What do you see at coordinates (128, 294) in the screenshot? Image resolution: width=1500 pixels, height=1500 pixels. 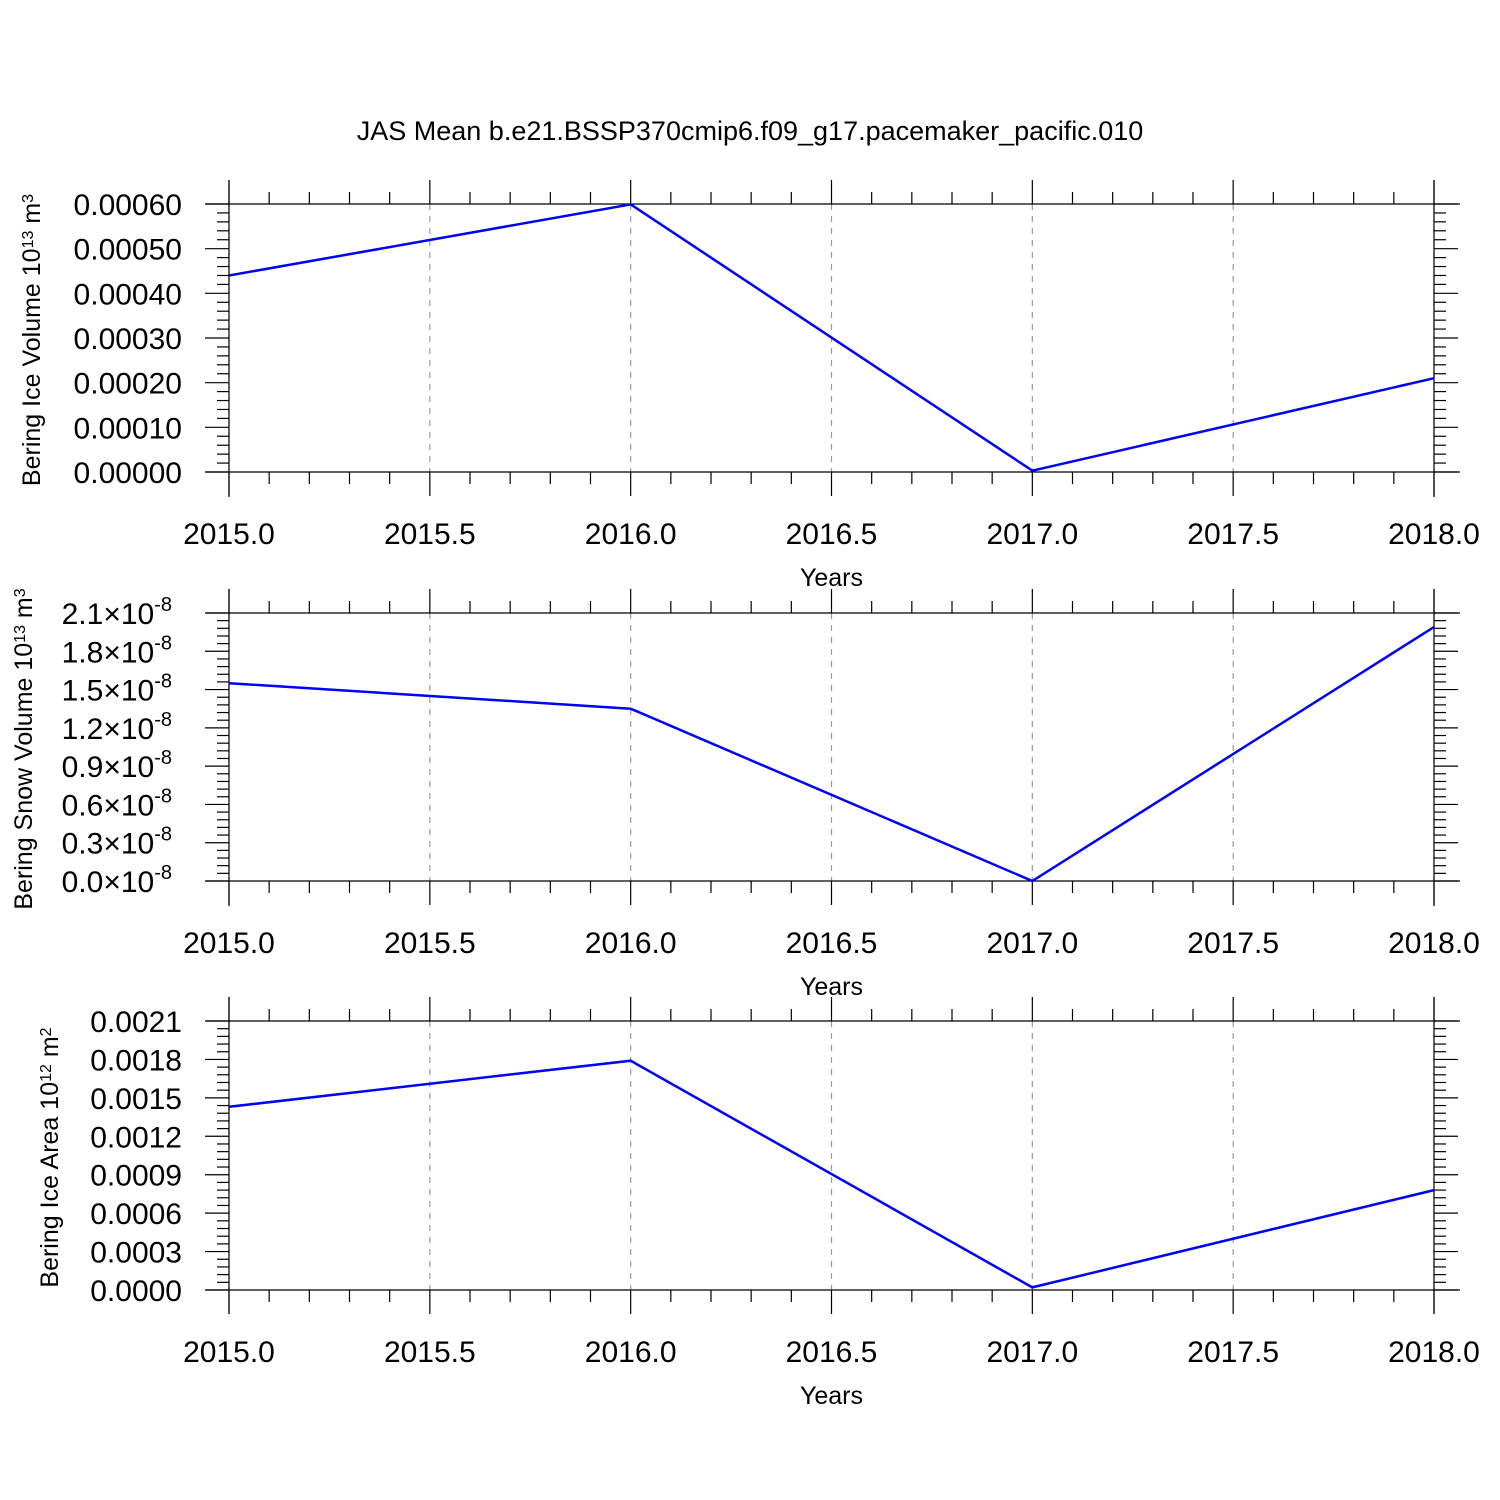 I see `y-tick-label: 0.00040` at bounding box center [128, 294].